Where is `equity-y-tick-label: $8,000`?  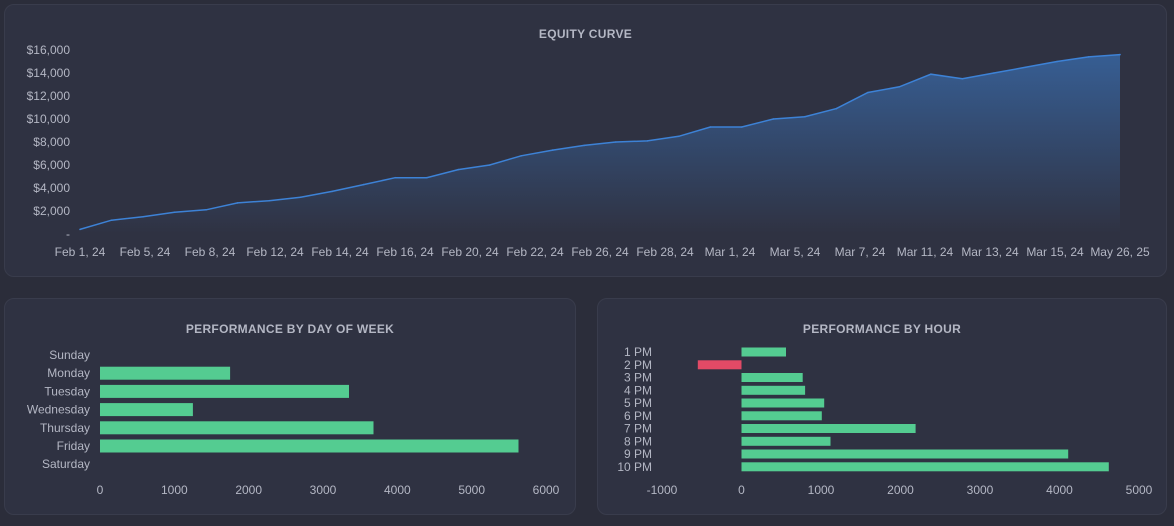 equity-y-tick-label: $8,000 is located at coordinates (51, 142).